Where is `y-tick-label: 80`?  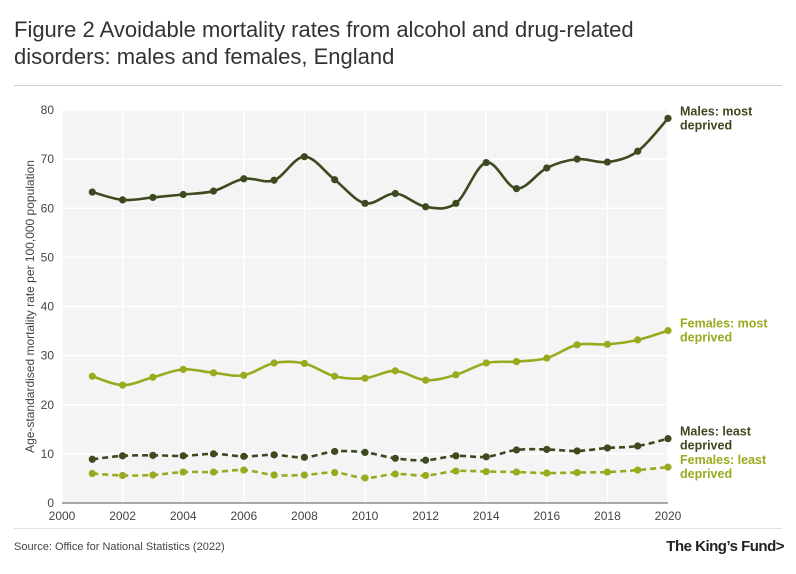
y-tick-label: 80 is located at coordinates (48, 110).